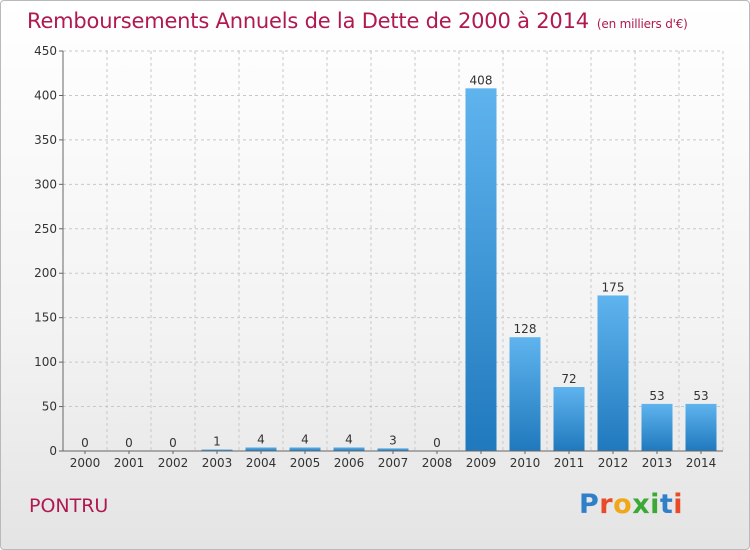 This screenshot has width=750, height=550. I want to click on bar-2005, so click(305, 449).